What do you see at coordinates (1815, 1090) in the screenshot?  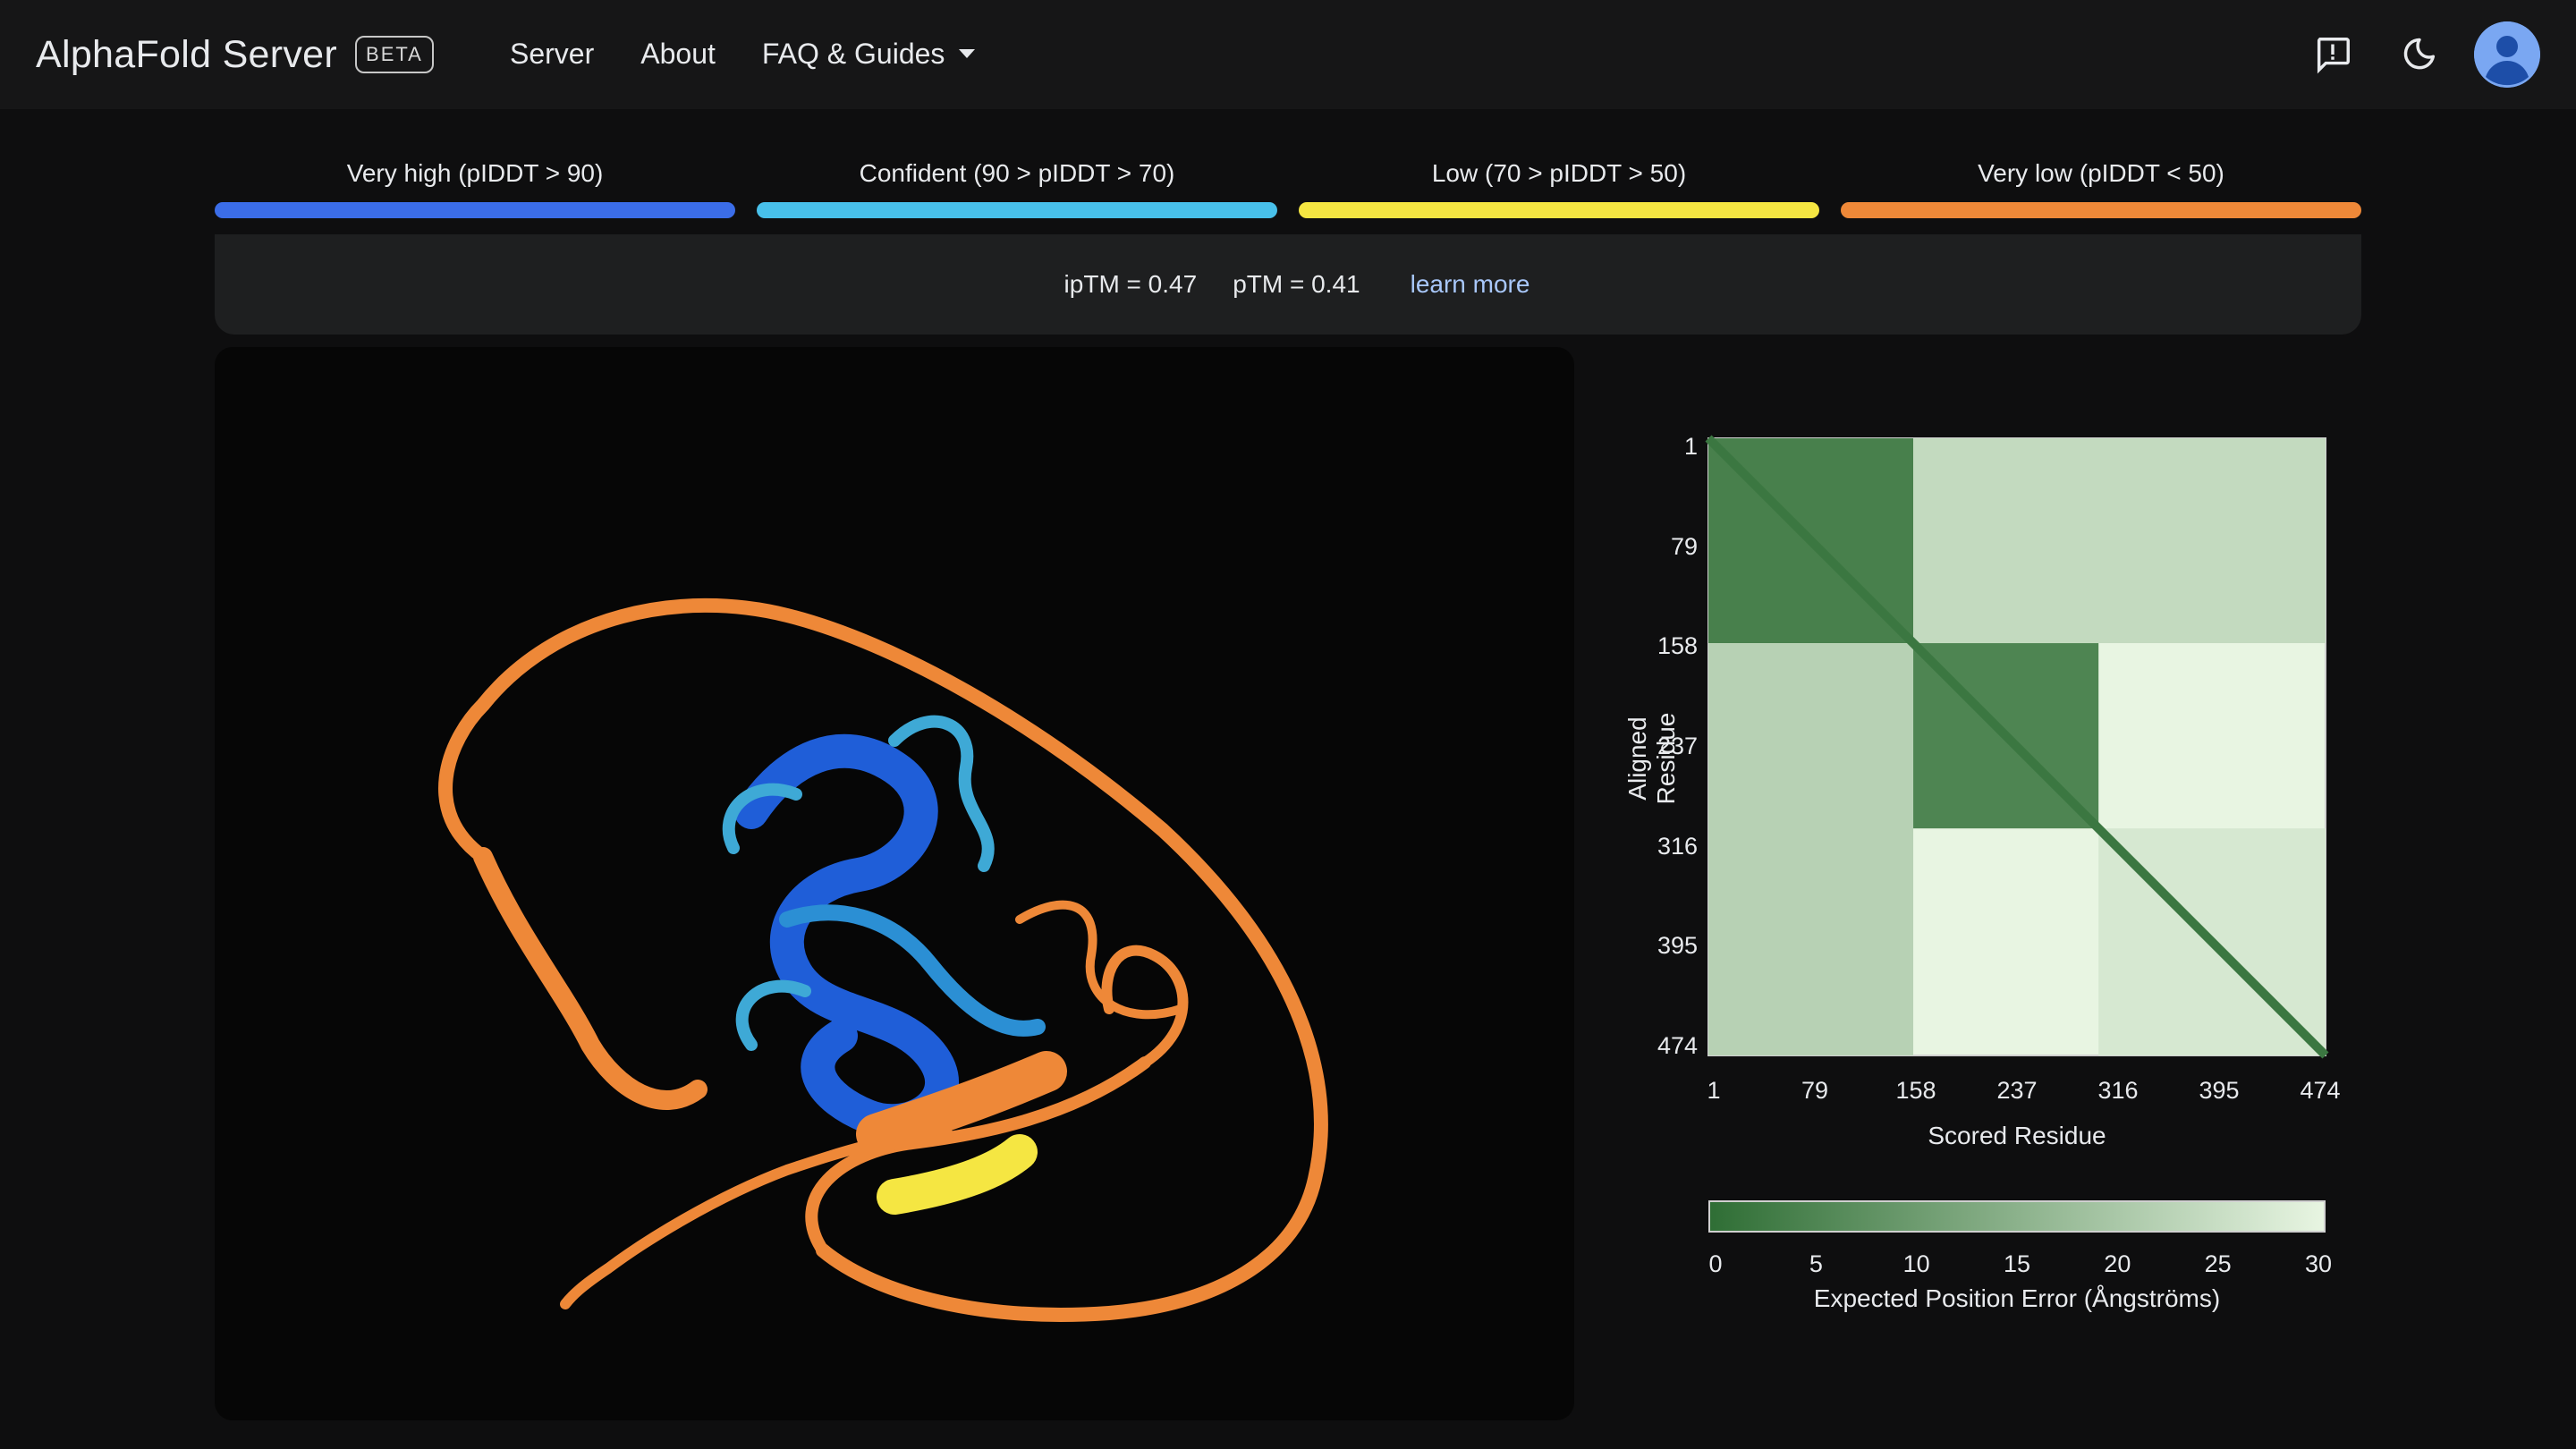 I see `x-tick-label: 79` at bounding box center [1815, 1090].